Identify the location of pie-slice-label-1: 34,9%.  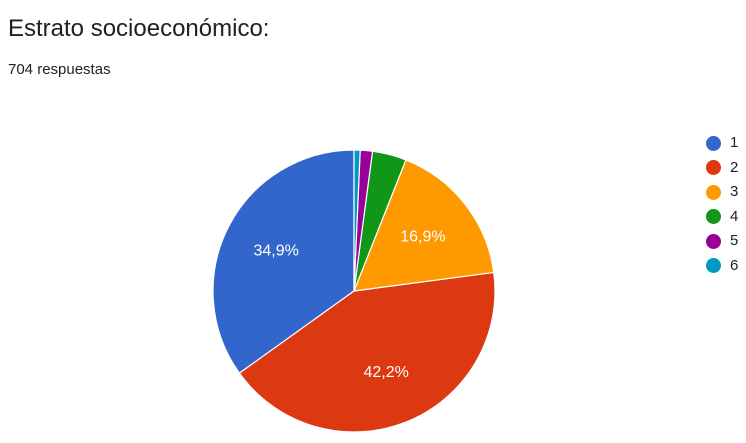
(276, 251).